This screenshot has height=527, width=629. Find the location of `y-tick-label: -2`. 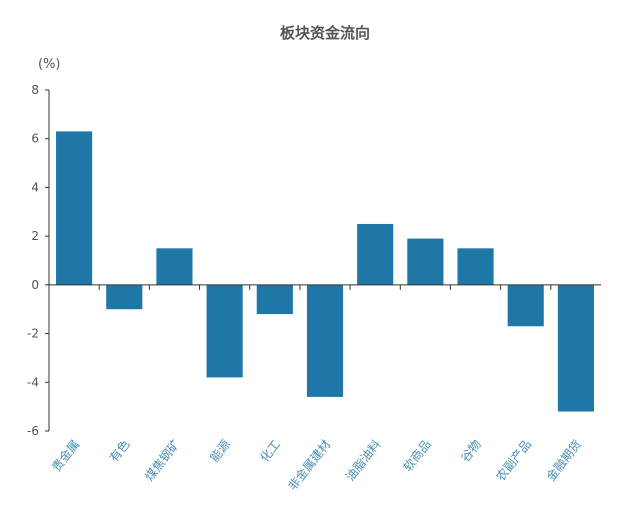

y-tick-label: -2 is located at coordinates (33, 334).